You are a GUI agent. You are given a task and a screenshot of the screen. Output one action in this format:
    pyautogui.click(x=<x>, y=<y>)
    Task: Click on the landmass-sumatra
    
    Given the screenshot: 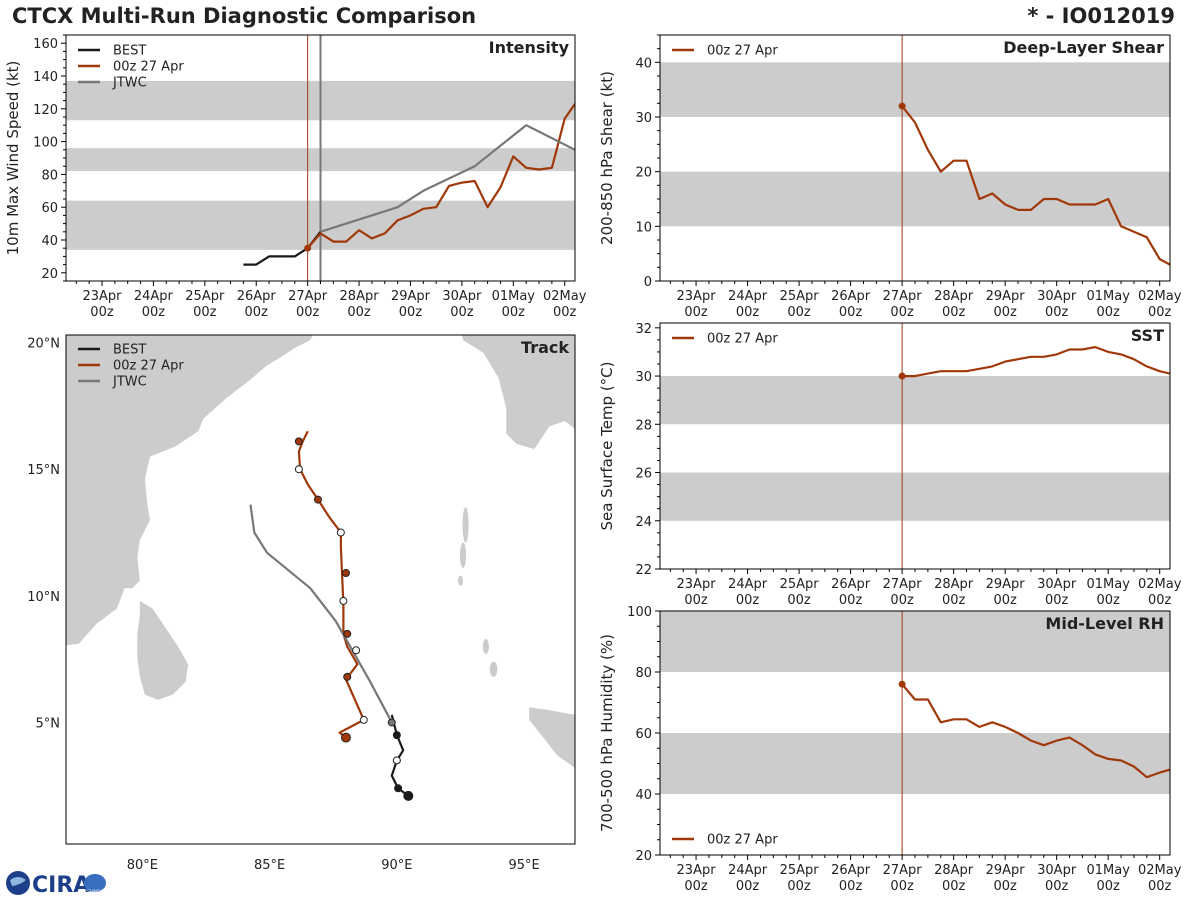 What is the action you would take?
    pyautogui.click(x=552, y=737)
    